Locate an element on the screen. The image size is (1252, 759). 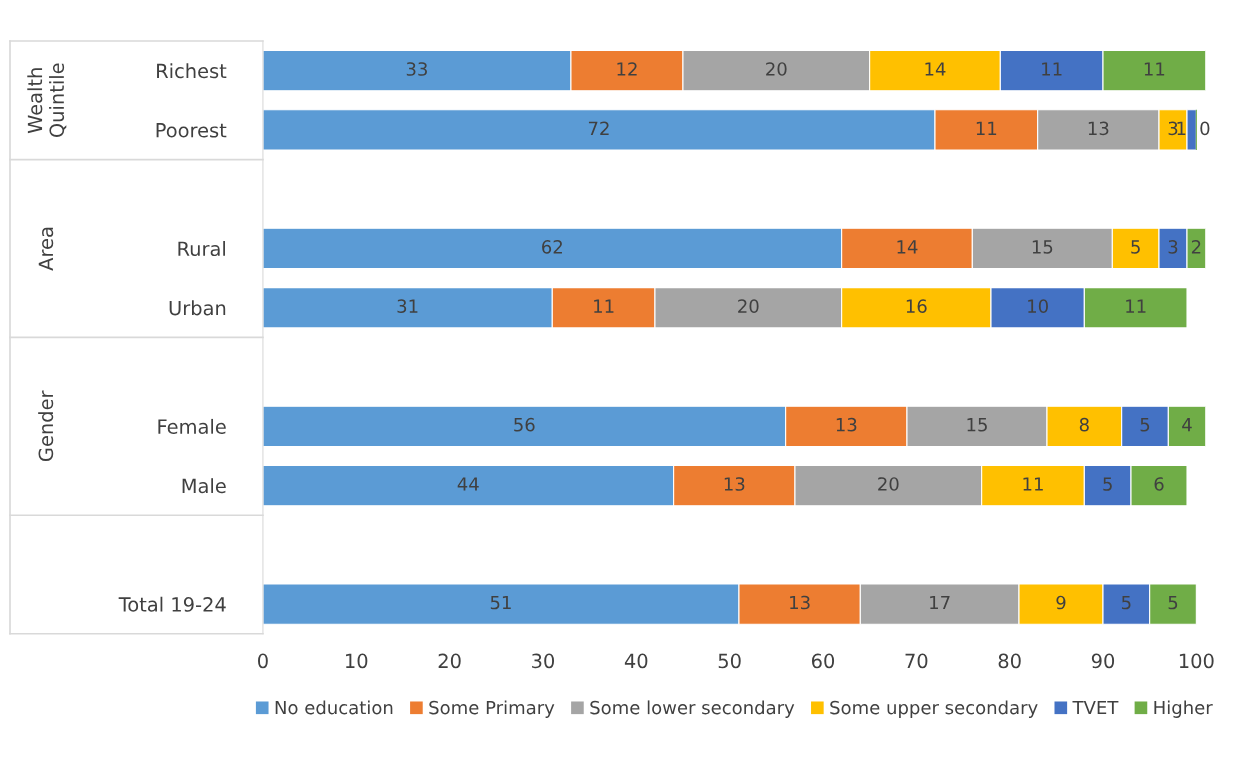
data-label: 31 is located at coordinates (407, 306).